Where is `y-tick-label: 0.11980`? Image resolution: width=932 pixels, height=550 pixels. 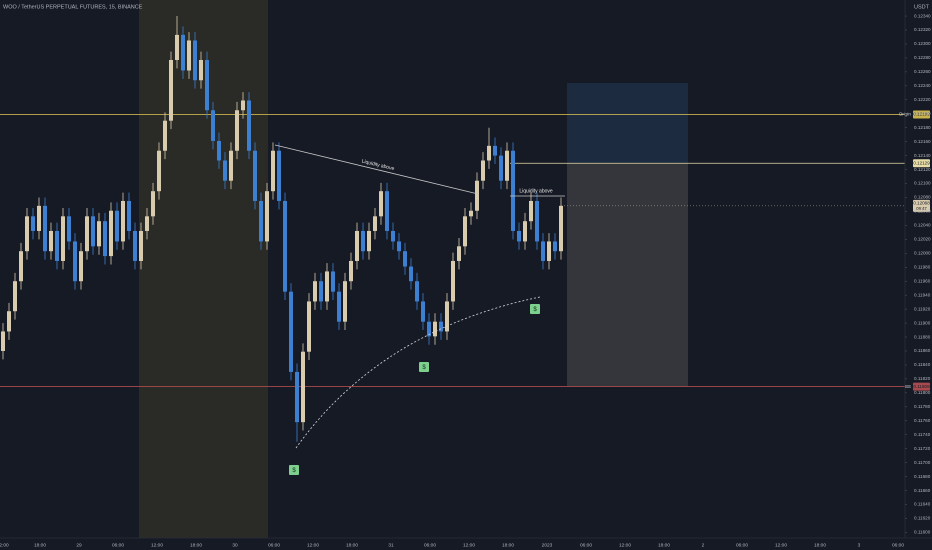 y-tick-label: 0.11980 is located at coordinates (922, 266).